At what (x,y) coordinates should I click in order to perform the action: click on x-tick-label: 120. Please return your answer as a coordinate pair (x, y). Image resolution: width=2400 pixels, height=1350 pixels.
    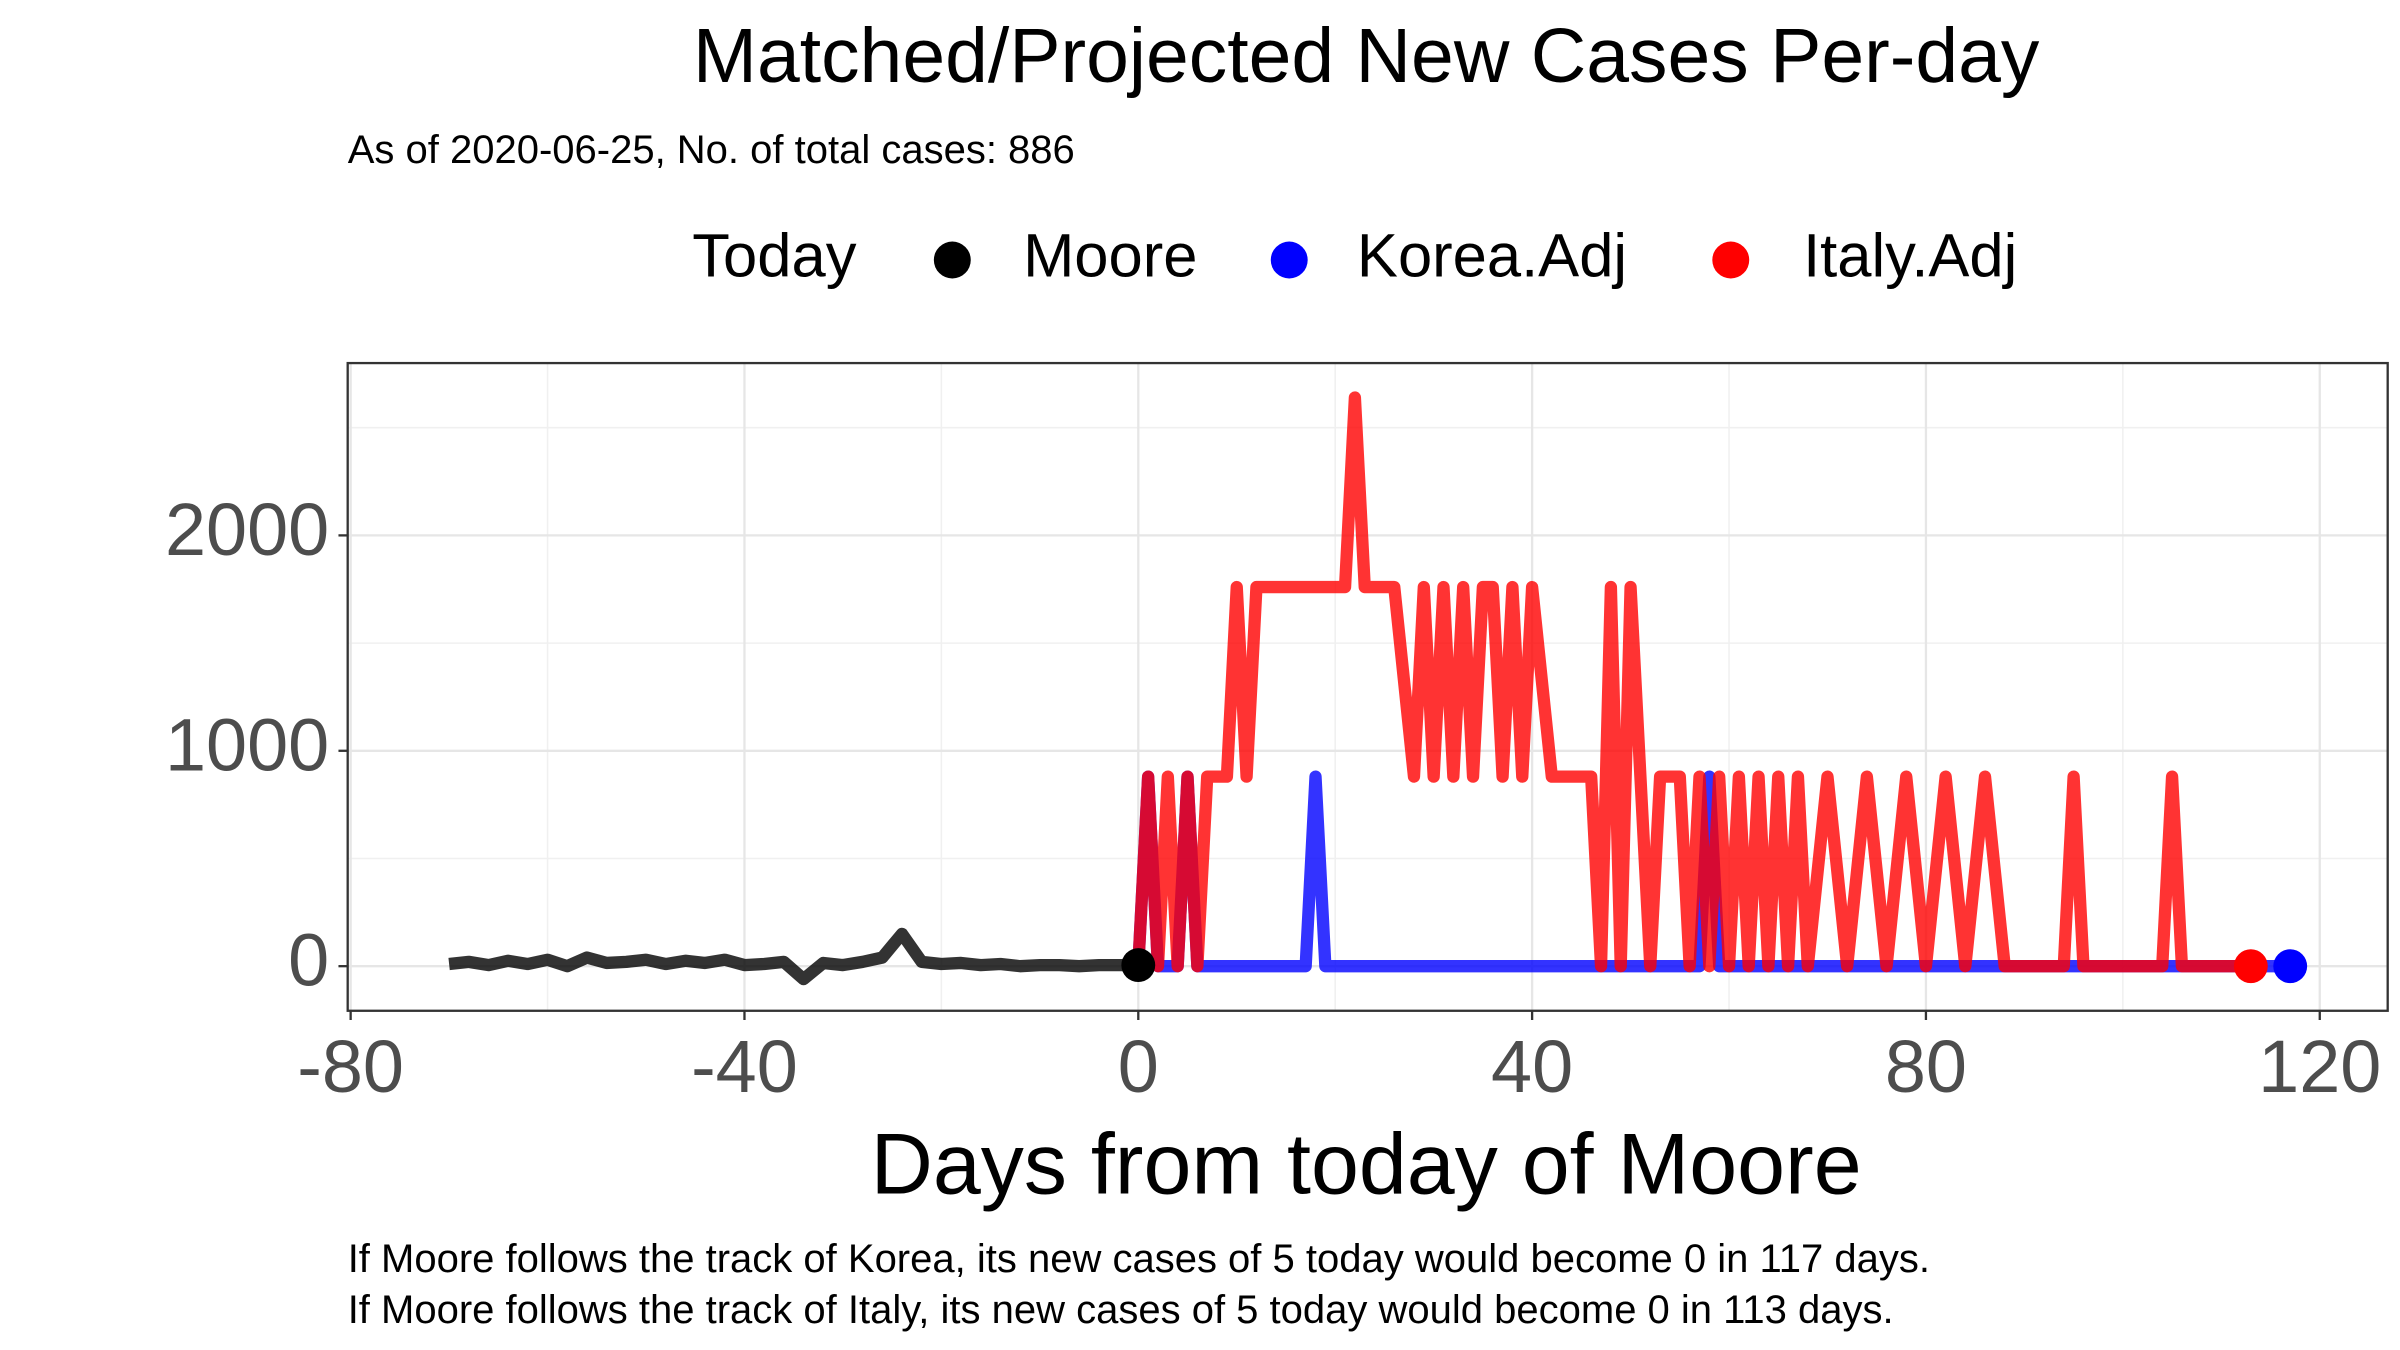
    Looking at the image, I should click on (2319, 1066).